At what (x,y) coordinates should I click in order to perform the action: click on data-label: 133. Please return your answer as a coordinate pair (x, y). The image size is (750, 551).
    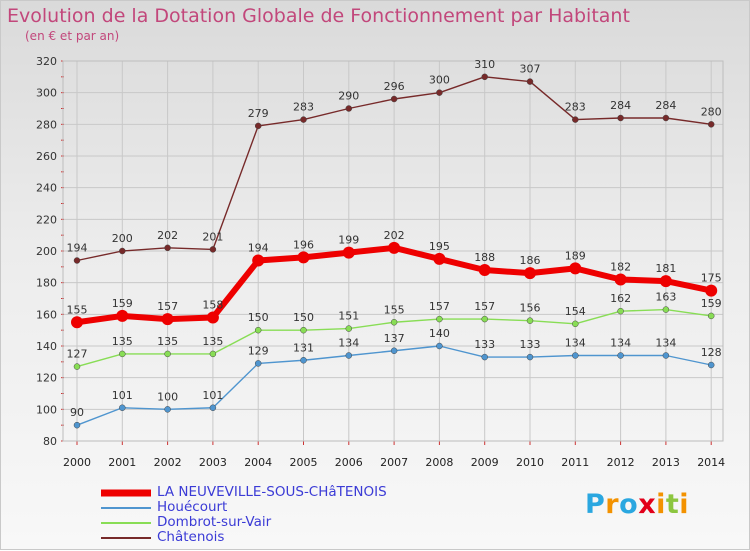
    Looking at the image, I should click on (484, 344).